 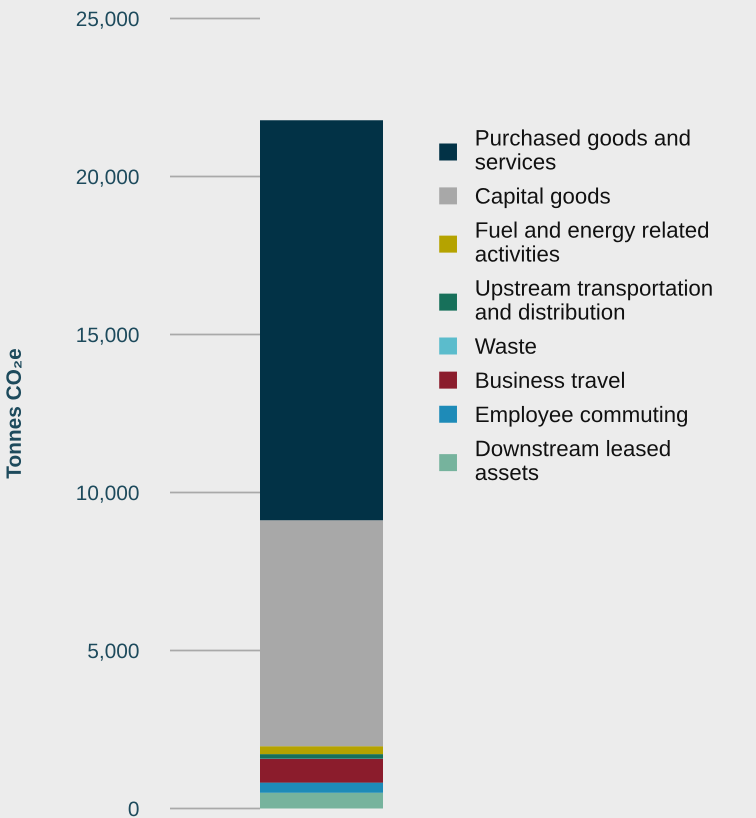 I want to click on y-tick-label: 25,000, so click(x=107, y=20).